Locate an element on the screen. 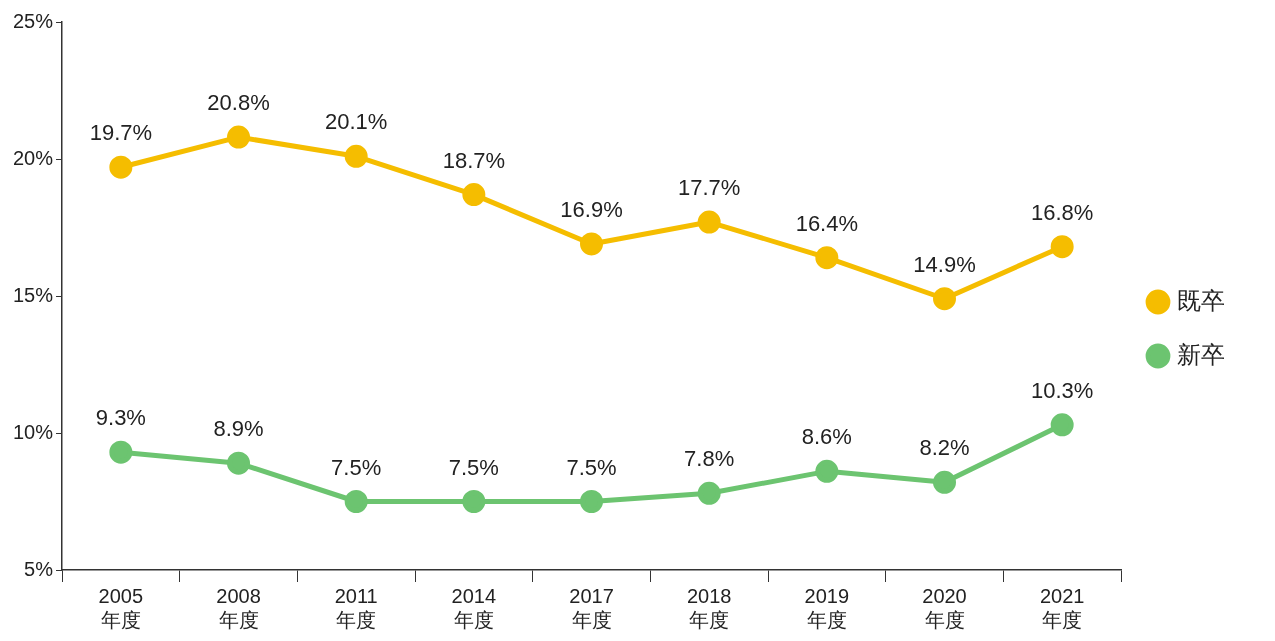 The image size is (1275, 641). y-tick-label: 5% is located at coordinates (39, 568).